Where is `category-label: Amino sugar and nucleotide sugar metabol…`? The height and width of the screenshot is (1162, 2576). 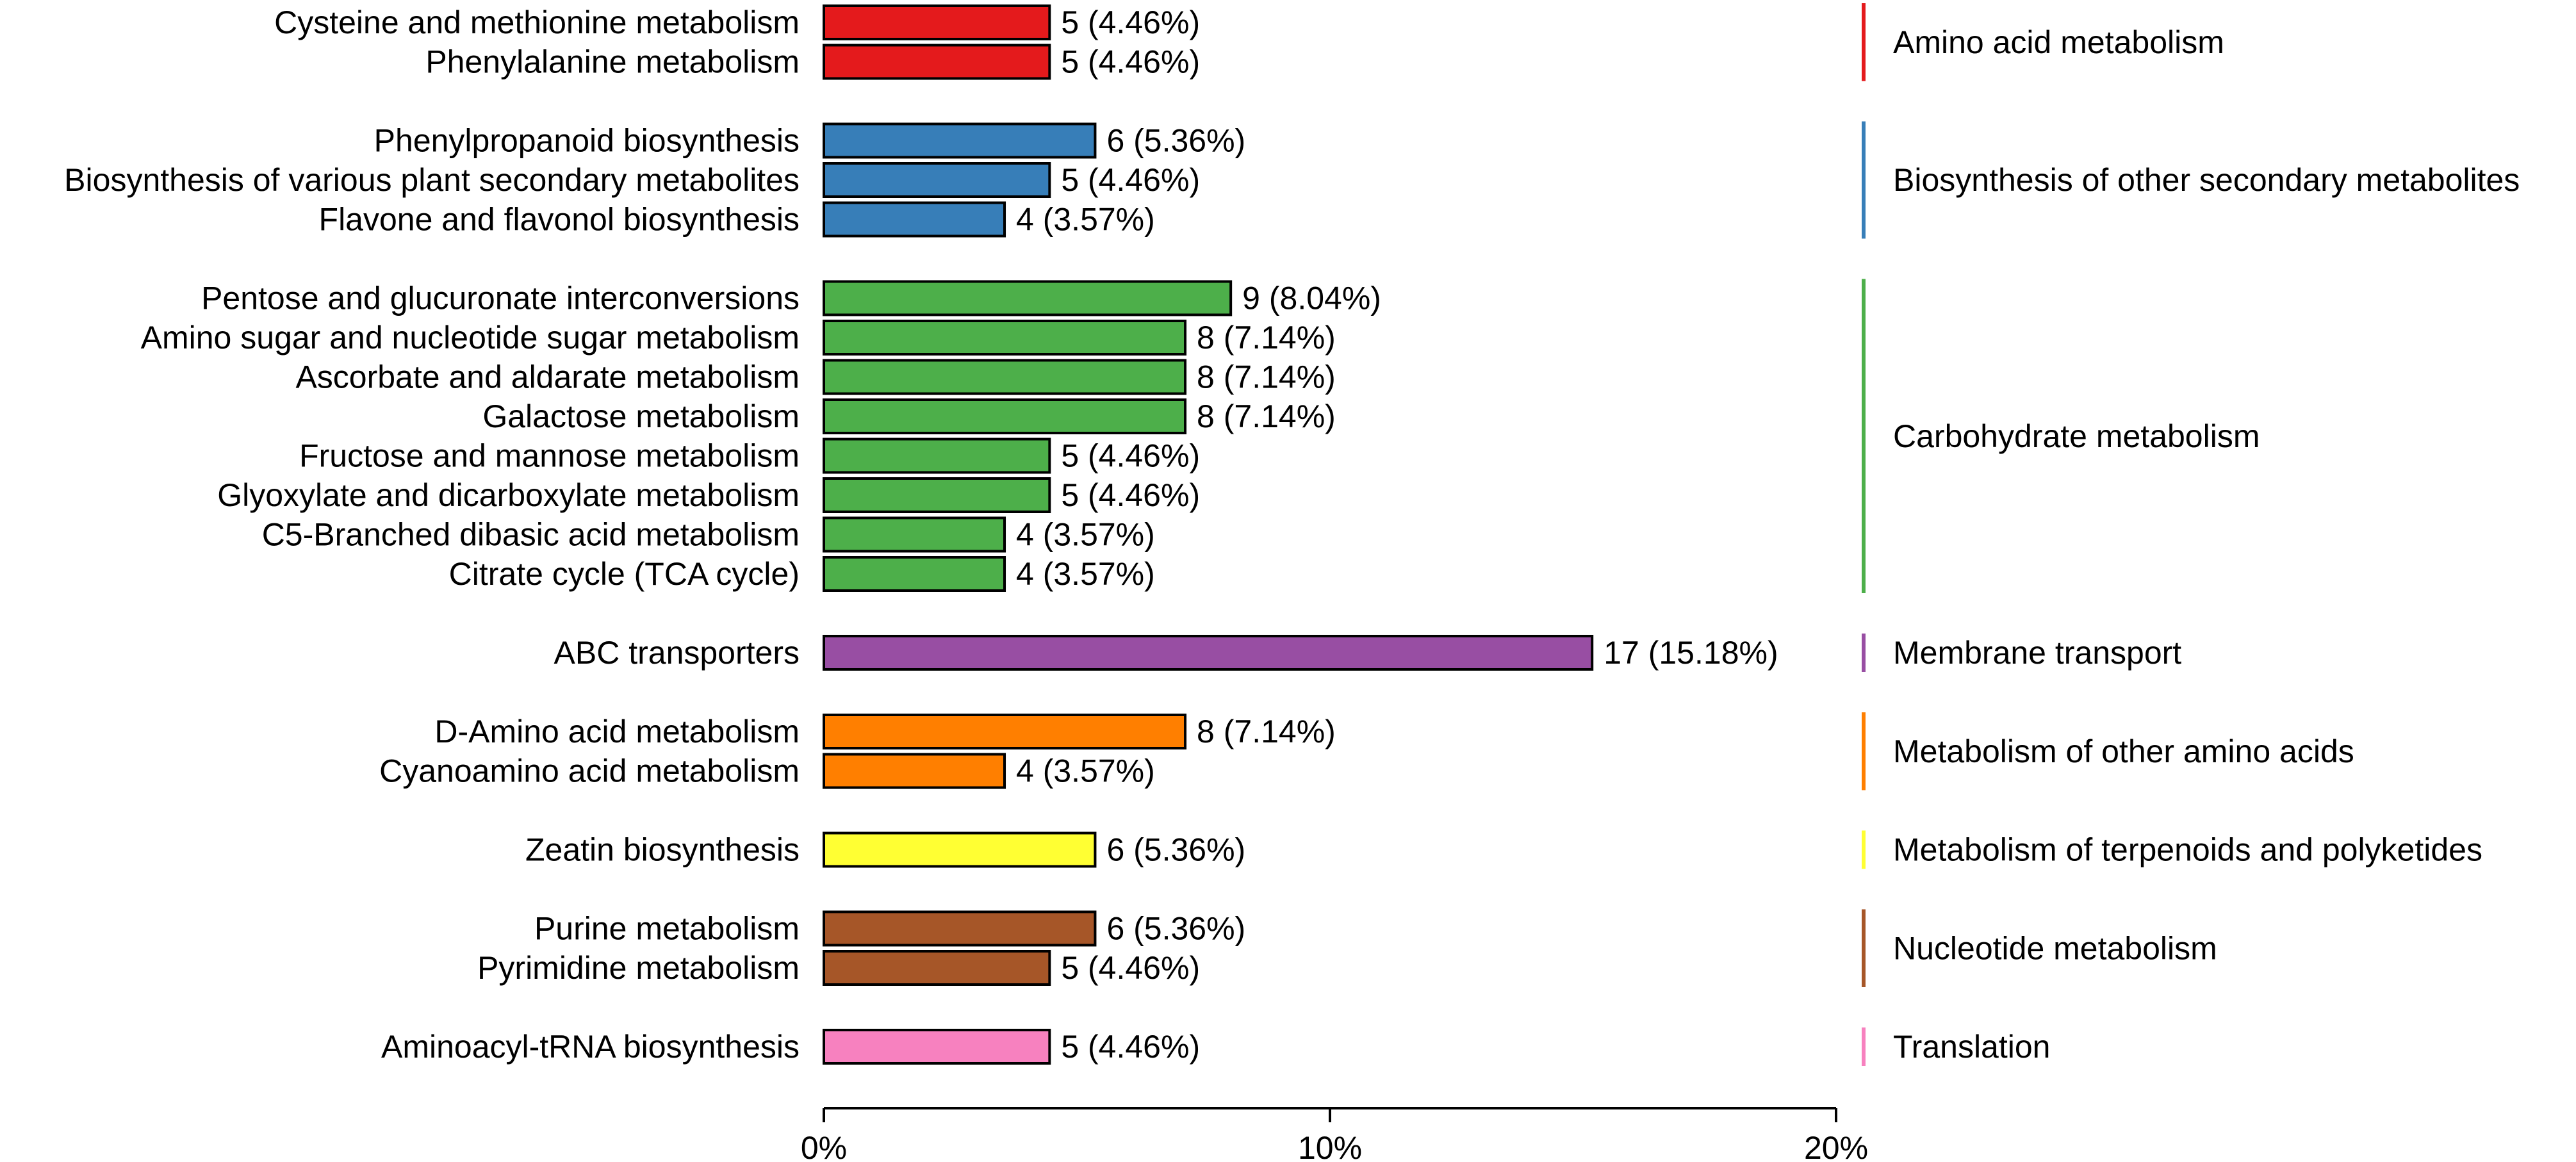
category-label: Amino sugar and nucleotide sugar metabol… is located at coordinates (470, 338).